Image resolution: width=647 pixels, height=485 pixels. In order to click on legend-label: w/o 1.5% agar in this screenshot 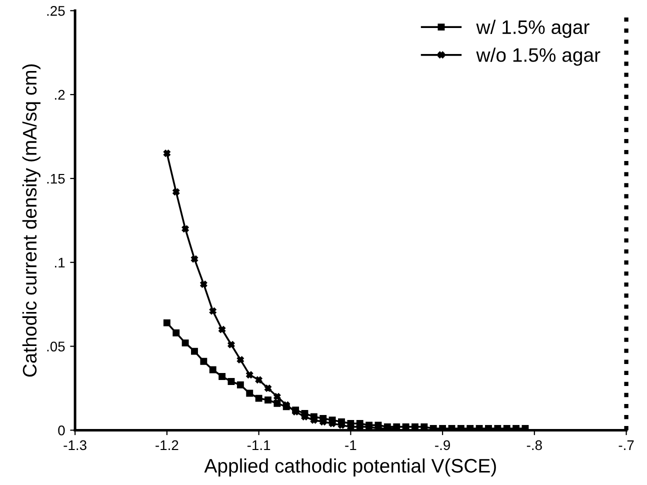, I will do `click(538, 57)`.